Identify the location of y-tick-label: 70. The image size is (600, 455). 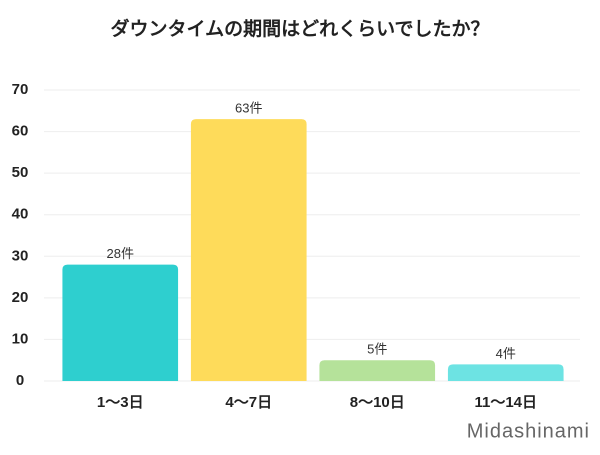
(20, 89).